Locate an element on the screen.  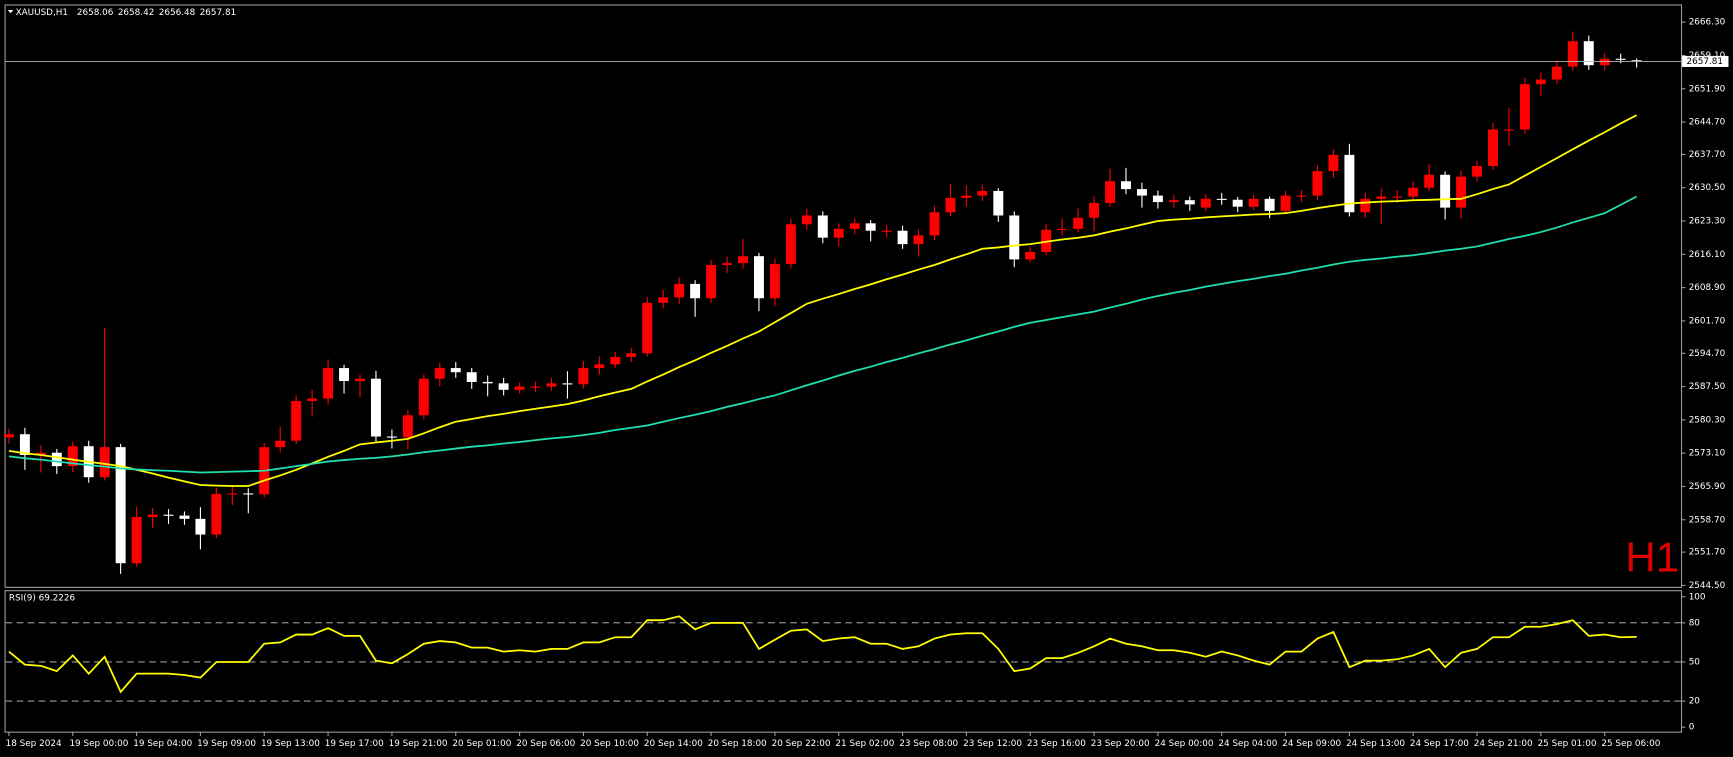
x-tick-label: 20 Sep 22:00 is located at coordinates (801, 744).